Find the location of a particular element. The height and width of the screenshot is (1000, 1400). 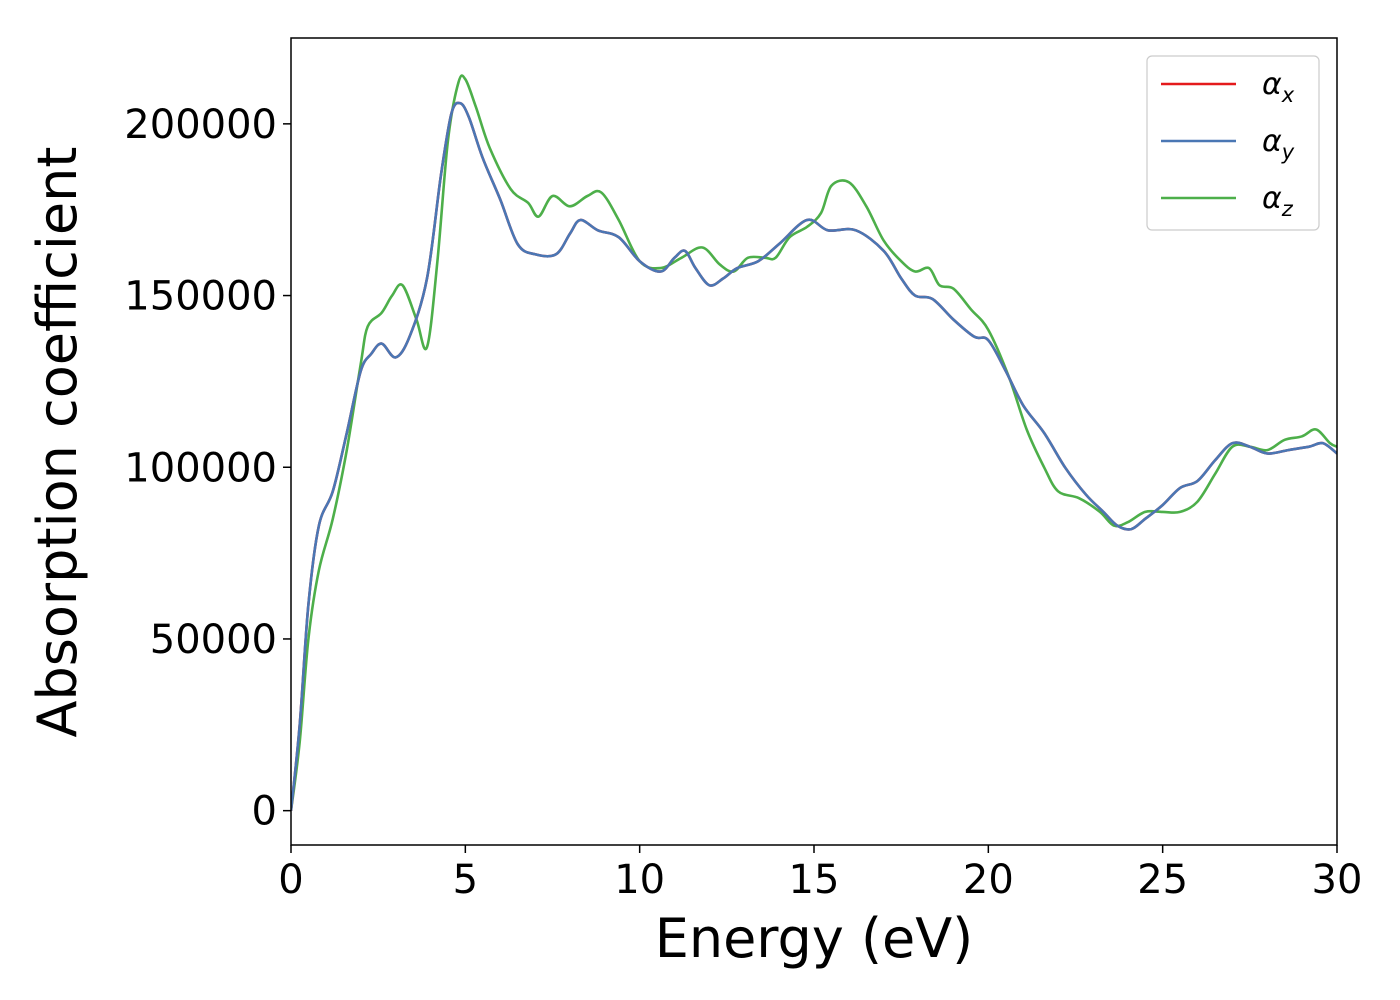

legend: αx αy αz is located at coordinates (1233, 143).